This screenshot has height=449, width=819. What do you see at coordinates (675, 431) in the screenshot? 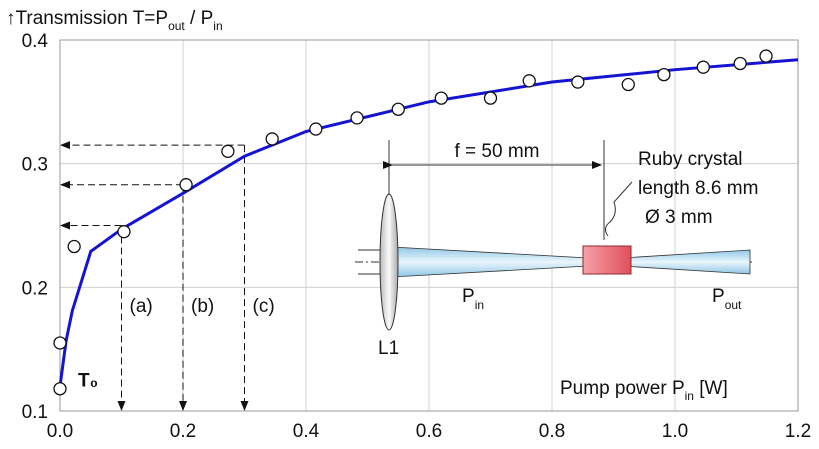
I see `x-tick-label: 1.0` at bounding box center [675, 431].